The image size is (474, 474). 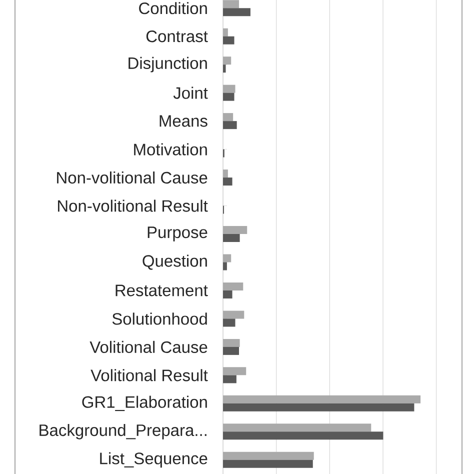 I want to click on y-tick-label: Question, so click(x=174, y=262).